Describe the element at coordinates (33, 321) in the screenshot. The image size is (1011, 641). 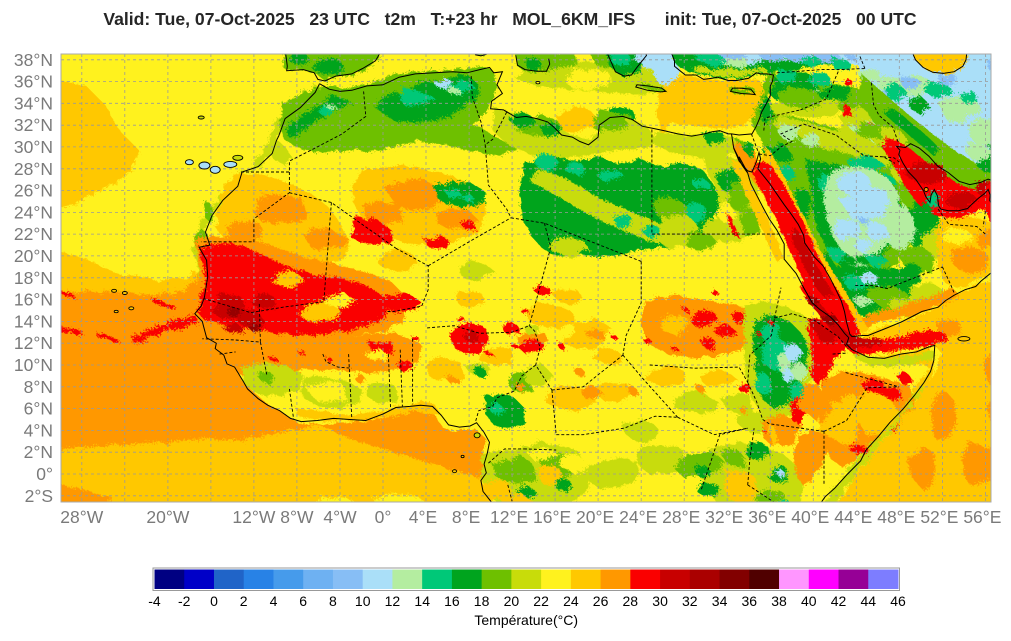
I see `svg-text: 14°N` at that location.